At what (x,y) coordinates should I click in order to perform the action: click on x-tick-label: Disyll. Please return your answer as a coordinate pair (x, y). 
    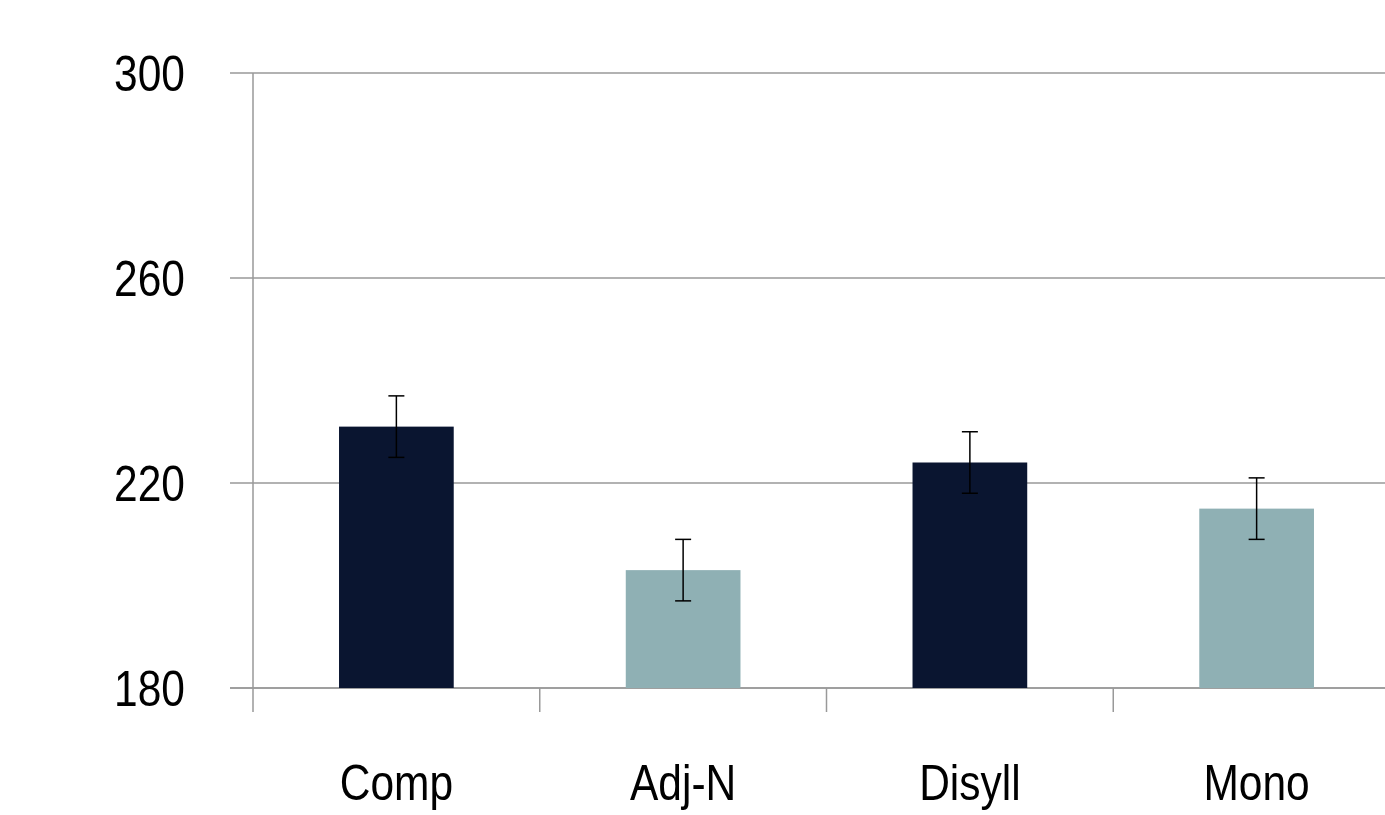
    Looking at the image, I should click on (970, 782).